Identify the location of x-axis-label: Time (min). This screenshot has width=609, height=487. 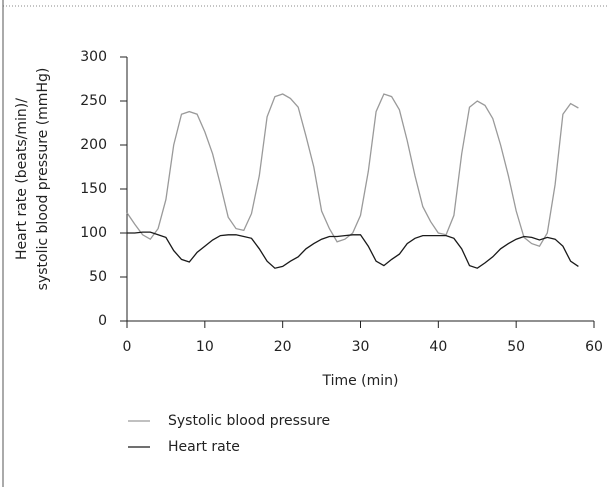
(359, 381).